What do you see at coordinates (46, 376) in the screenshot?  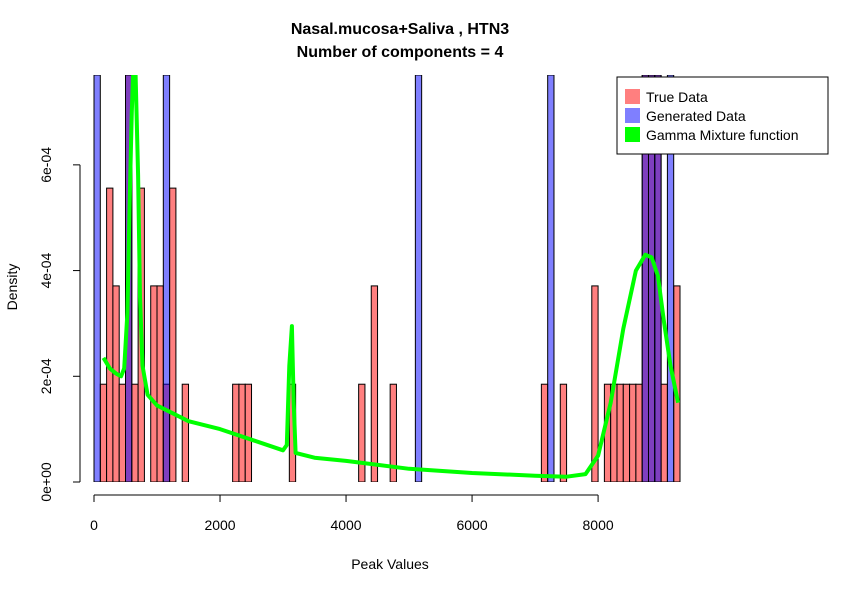 I see `y-tick-label-1: 2e-04` at bounding box center [46, 376].